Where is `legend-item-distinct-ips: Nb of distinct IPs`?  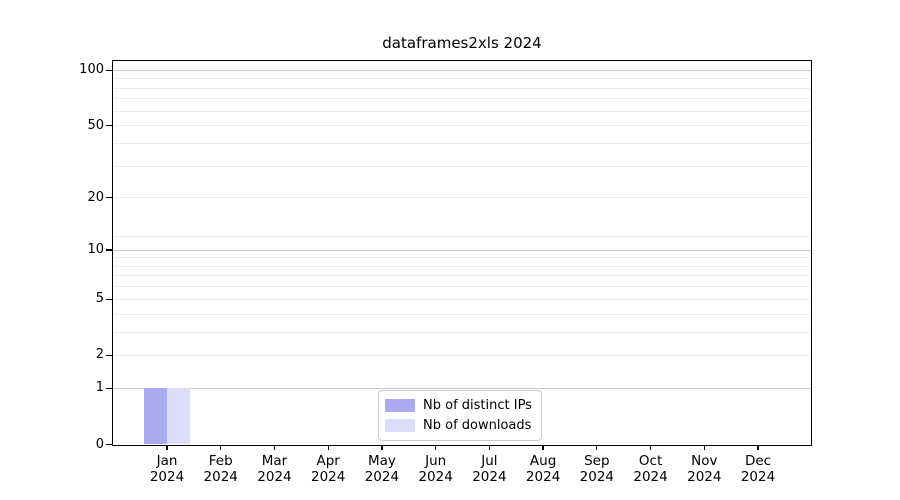
legend-item-distinct-ips: Nb of distinct IPs is located at coordinates (458, 405).